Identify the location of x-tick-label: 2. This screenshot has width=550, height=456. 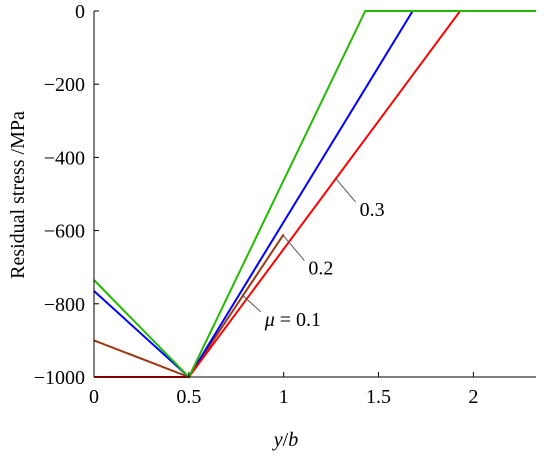
(473, 397).